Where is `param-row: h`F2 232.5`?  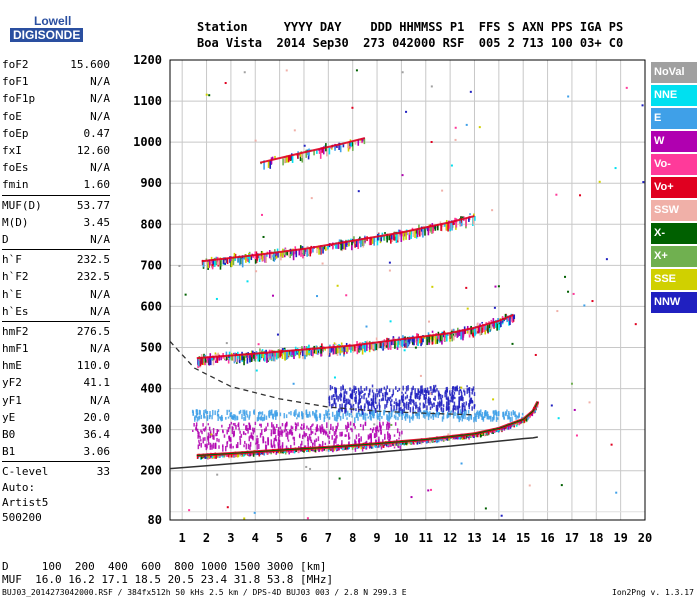
param-row: h`F2 232.5 is located at coordinates (56, 276).